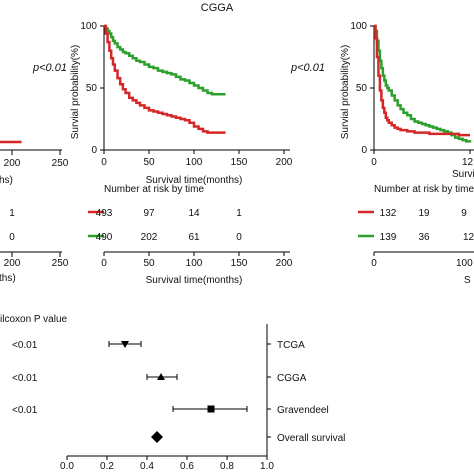 This screenshot has height=474, width=474. Describe the element at coordinates (194, 162) in the screenshot. I see `cgga-x-tick-label: 100` at that location.